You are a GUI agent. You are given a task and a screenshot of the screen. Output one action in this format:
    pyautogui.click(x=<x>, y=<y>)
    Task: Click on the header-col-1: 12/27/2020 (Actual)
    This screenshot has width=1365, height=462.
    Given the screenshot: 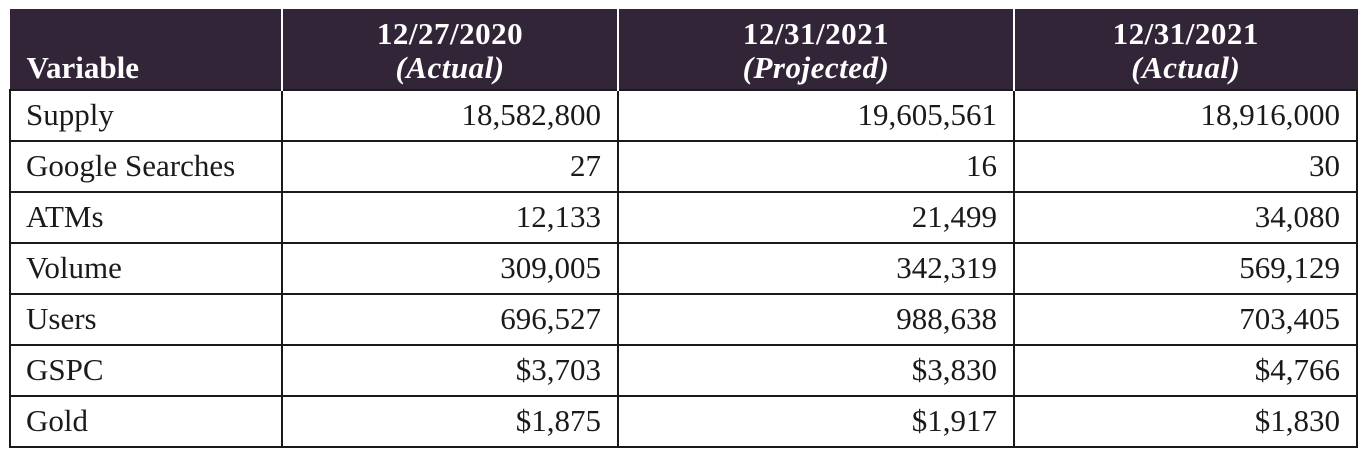 What is the action you would take?
    pyautogui.click(x=450, y=49)
    